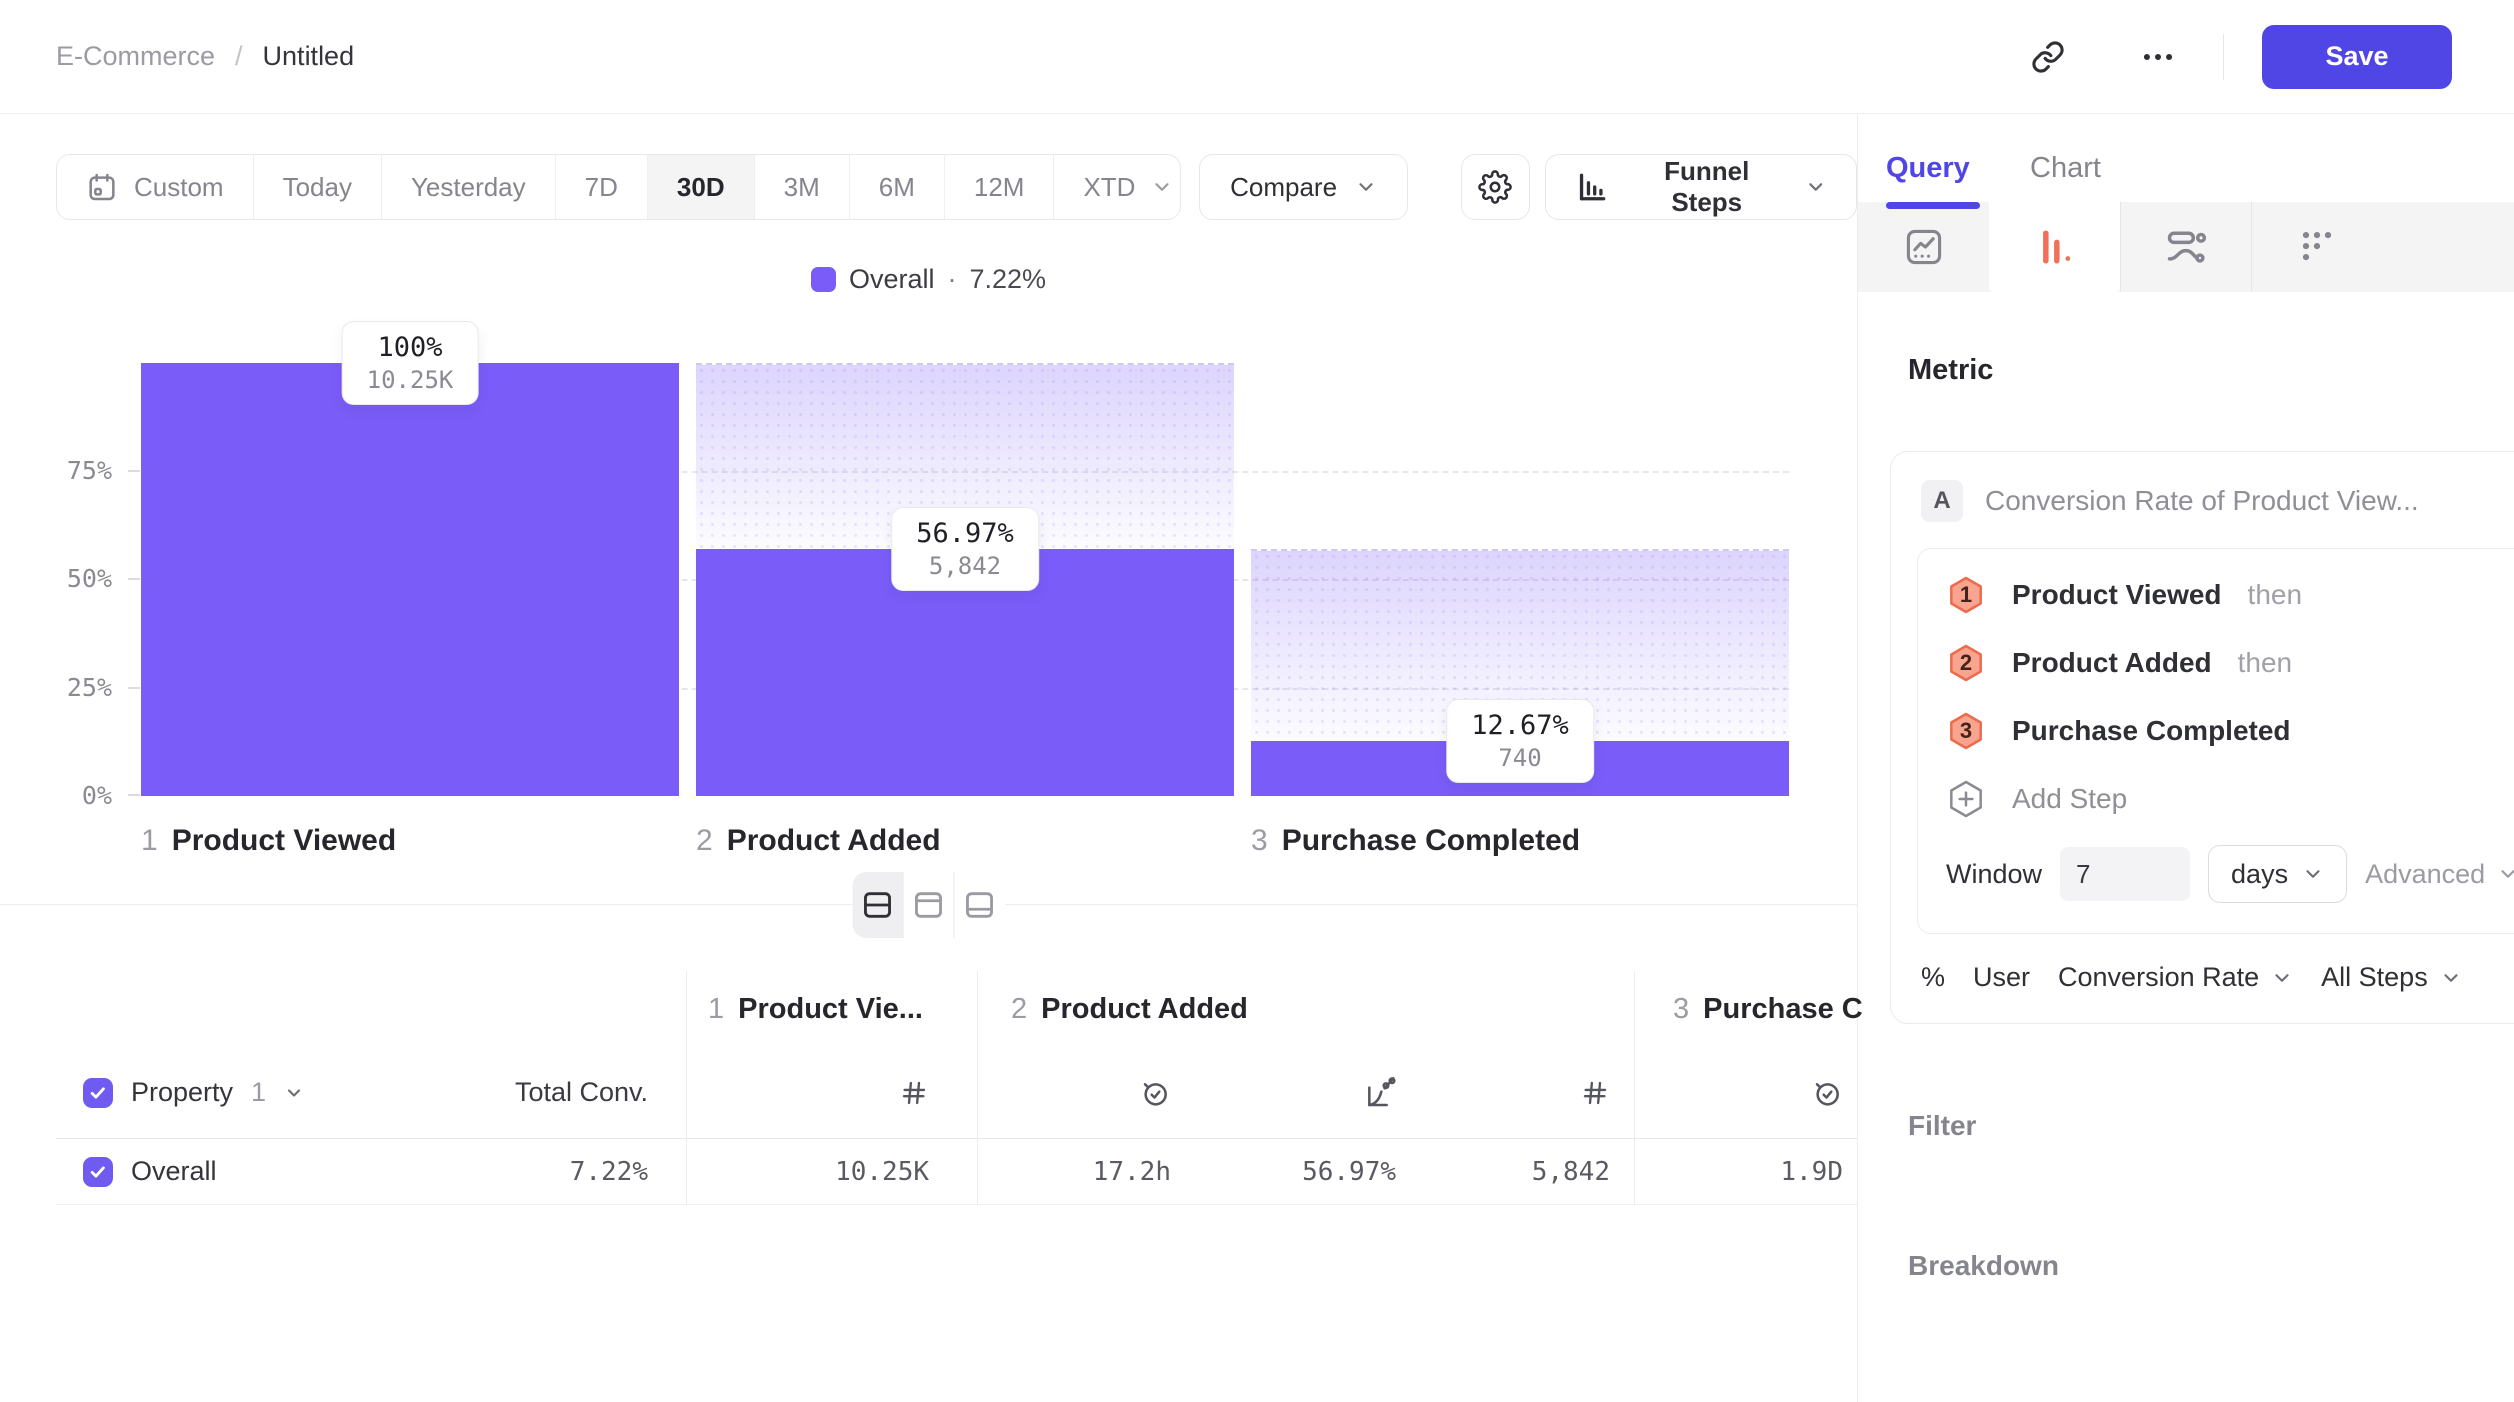 This screenshot has width=2514, height=1402. What do you see at coordinates (410, 579) in the screenshot?
I see `bar-fill` at bounding box center [410, 579].